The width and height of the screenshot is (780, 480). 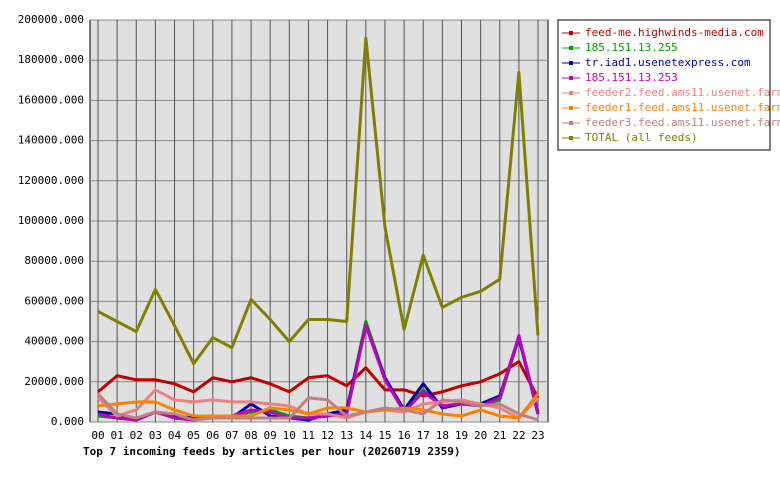 What do you see at coordinates (54, 381) in the screenshot?
I see `y-tick-label: 20000.000` at bounding box center [54, 381].